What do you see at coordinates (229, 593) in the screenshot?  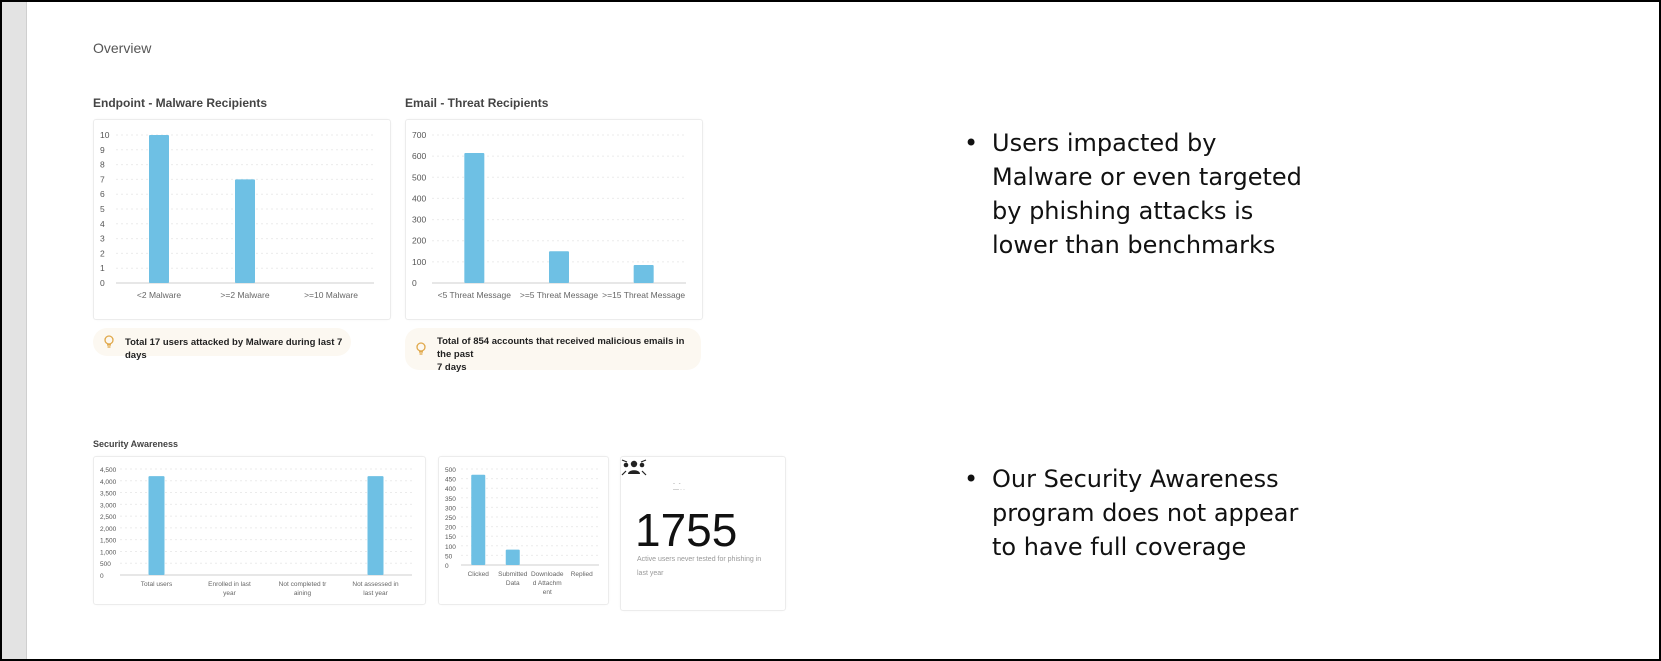 I see `x-tick-label: year` at bounding box center [229, 593].